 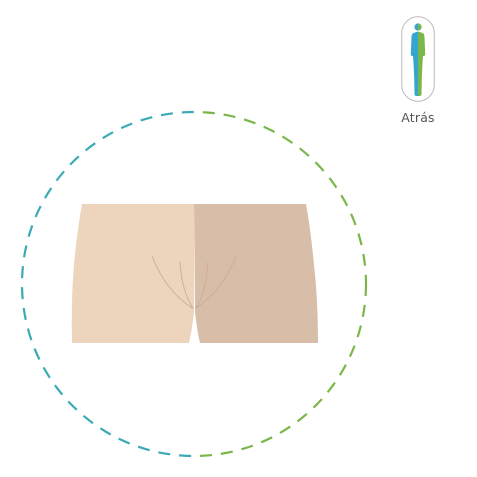 What do you see at coordinates (418, 117) in the screenshot?
I see `back-button-label: Atrás` at bounding box center [418, 117].